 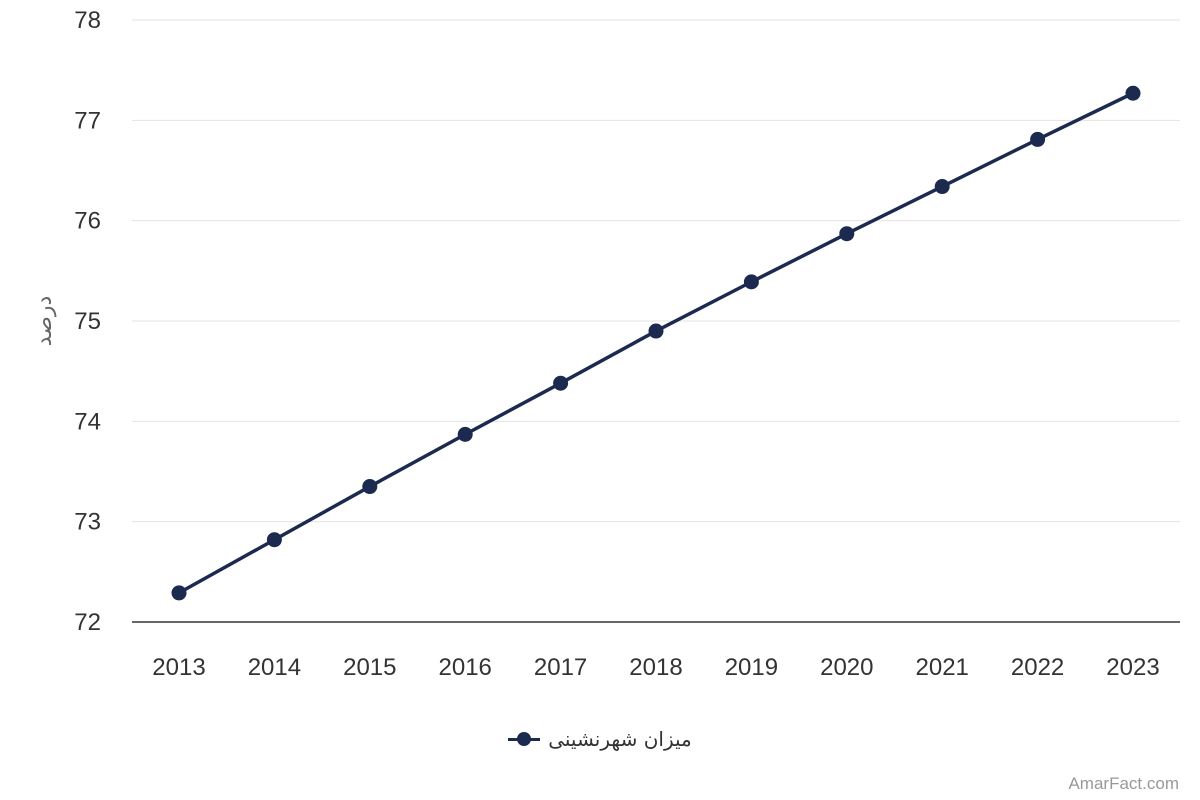 I want to click on watermark: AmarFact.com, so click(x=1123, y=783).